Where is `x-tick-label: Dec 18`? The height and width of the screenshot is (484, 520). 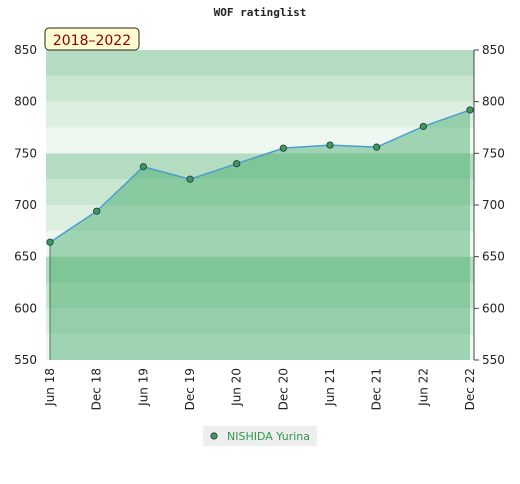
x-tick-label: Dec 18 is located at coordinates (97, 389).